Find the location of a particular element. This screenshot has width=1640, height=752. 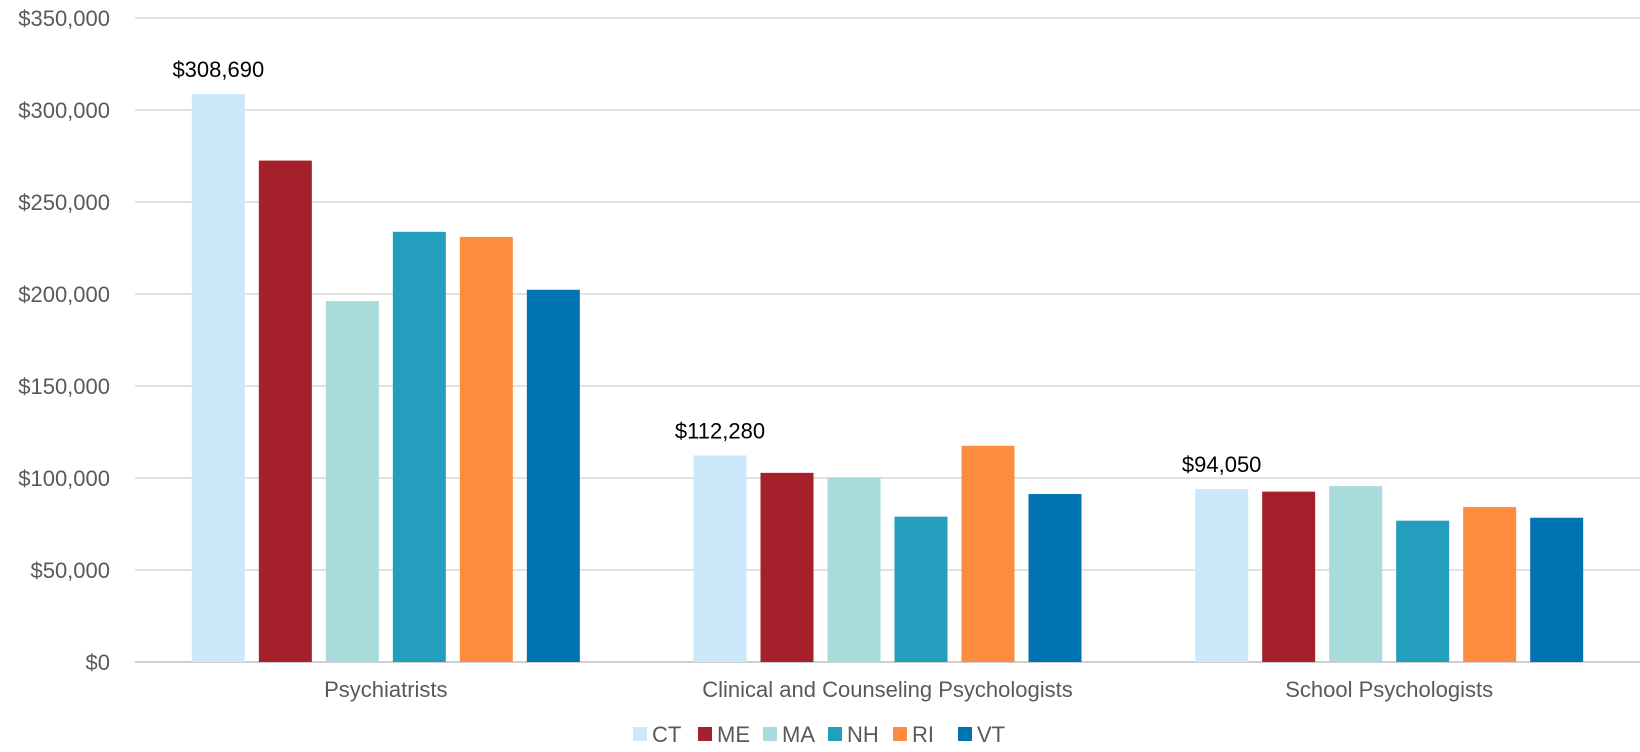

category-label: Psychiatrists is located at coordinates (385, 689).